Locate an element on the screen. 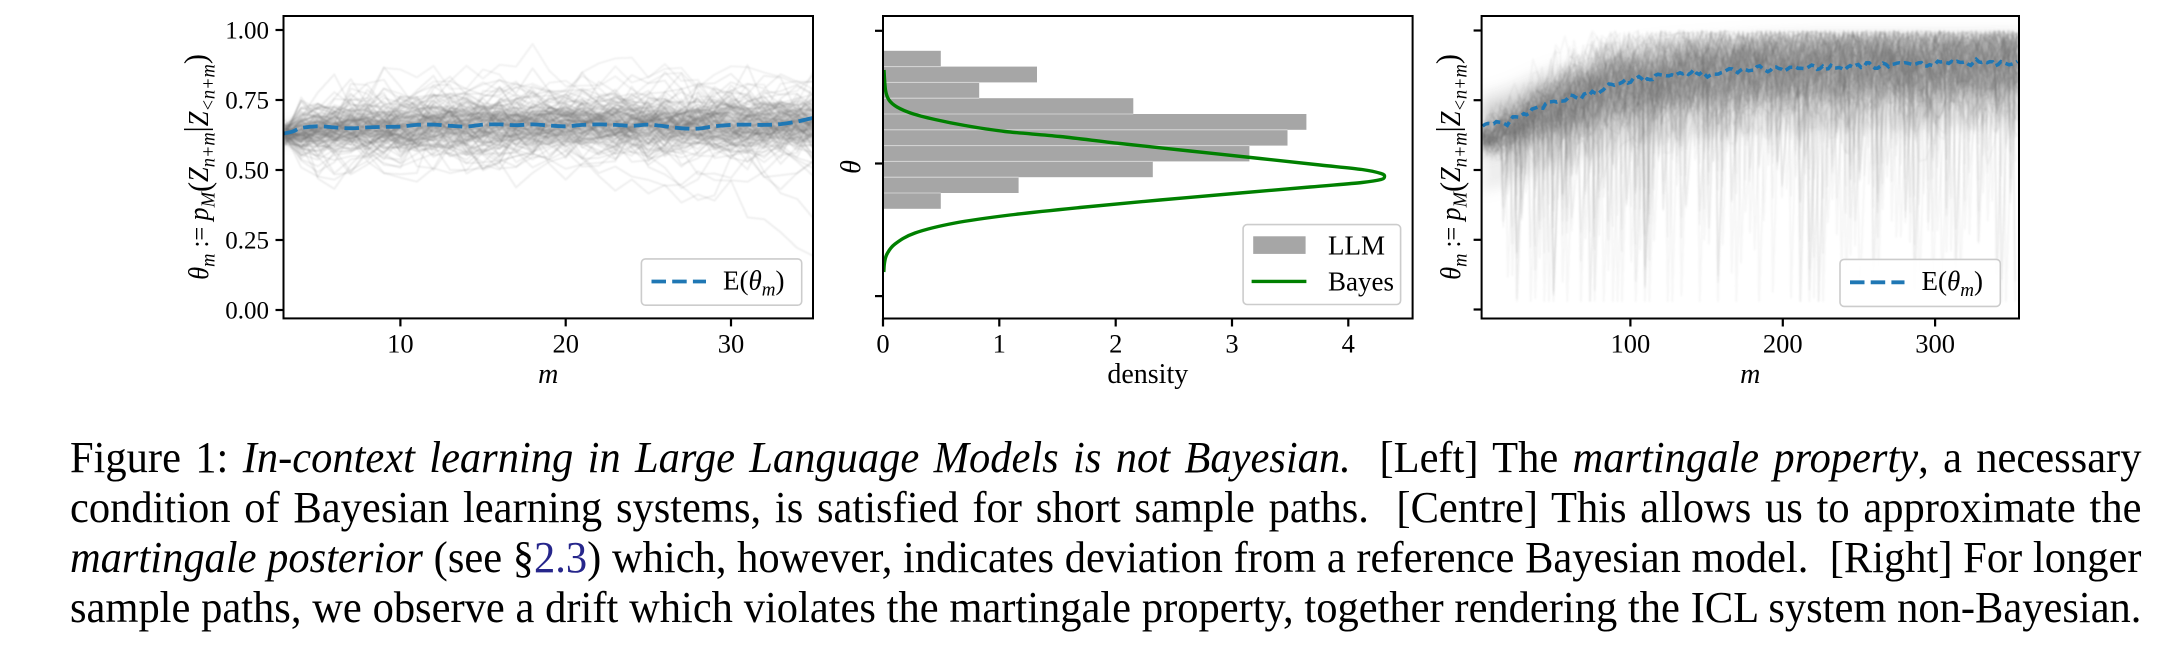  svg-text: 1.00 is located at coordinates (247, 31).